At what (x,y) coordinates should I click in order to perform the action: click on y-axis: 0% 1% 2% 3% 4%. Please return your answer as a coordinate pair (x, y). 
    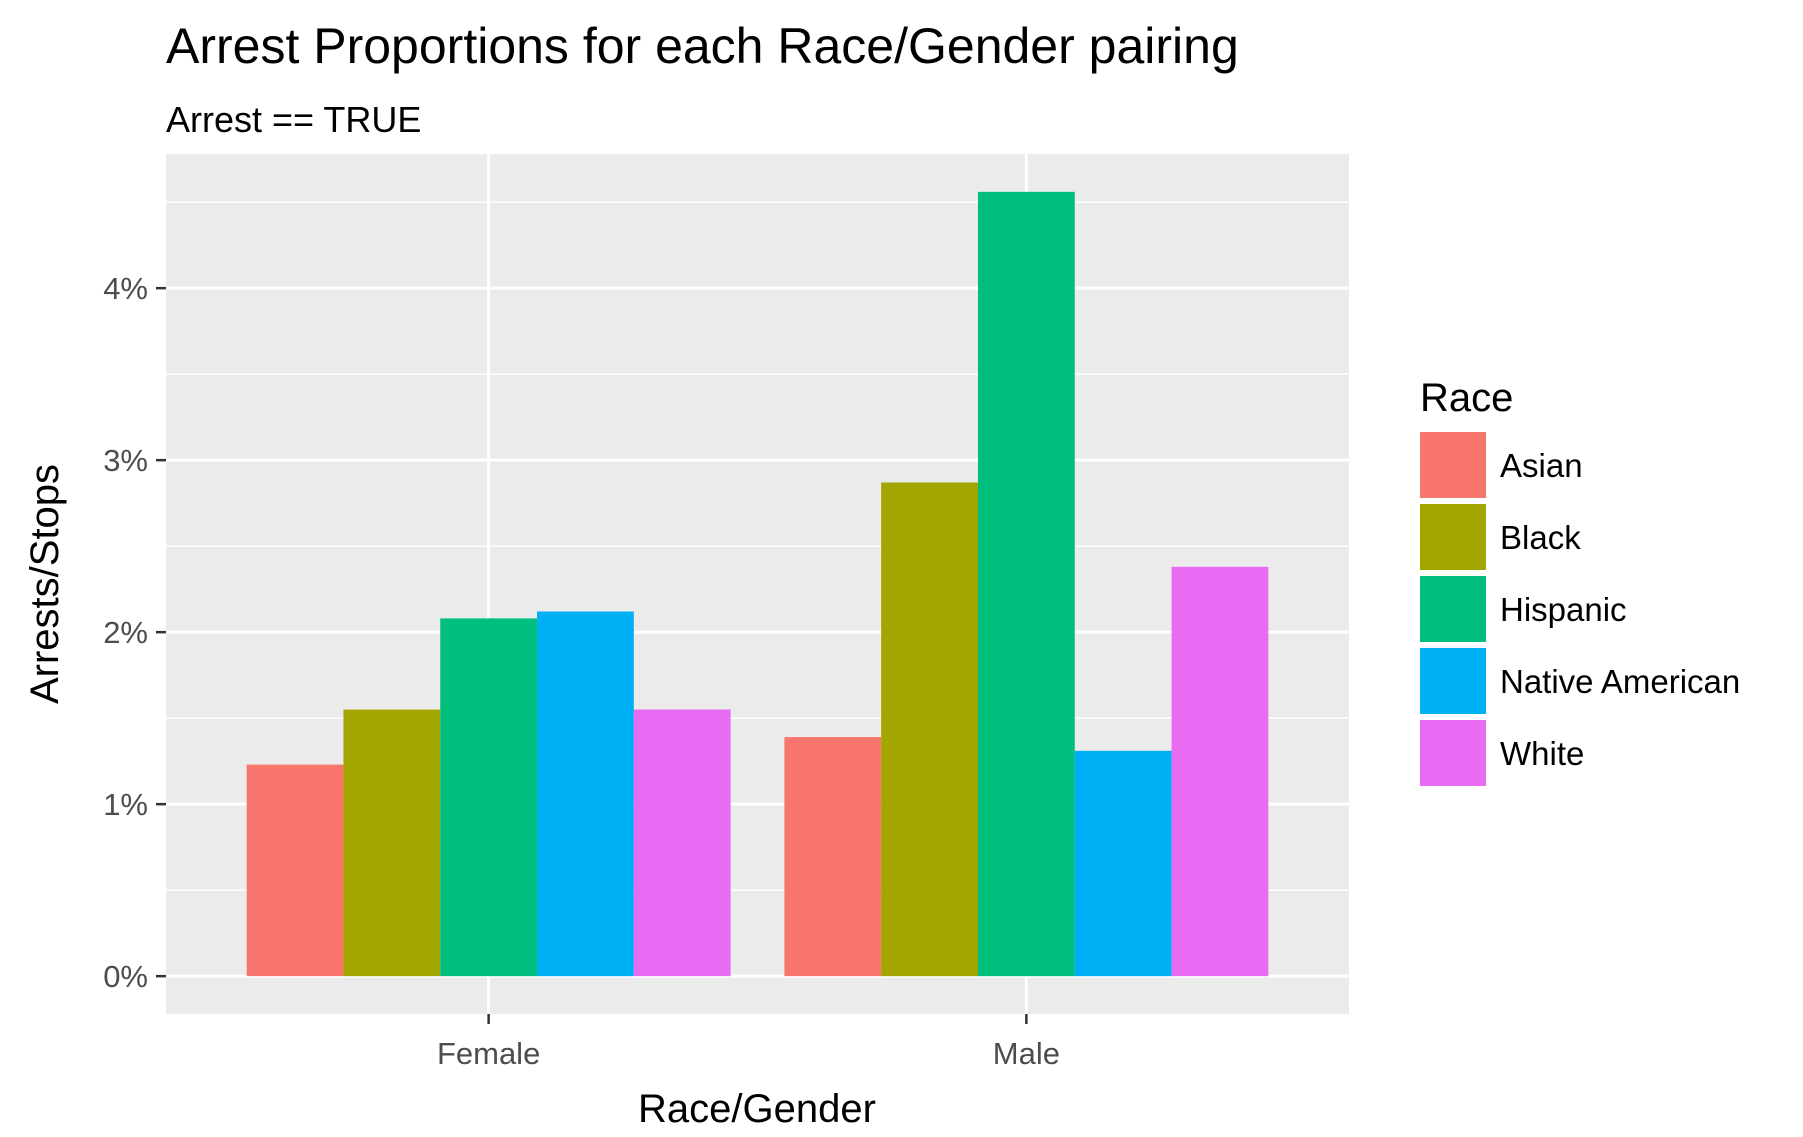
    Looking at the image, I should click on (134, 632).